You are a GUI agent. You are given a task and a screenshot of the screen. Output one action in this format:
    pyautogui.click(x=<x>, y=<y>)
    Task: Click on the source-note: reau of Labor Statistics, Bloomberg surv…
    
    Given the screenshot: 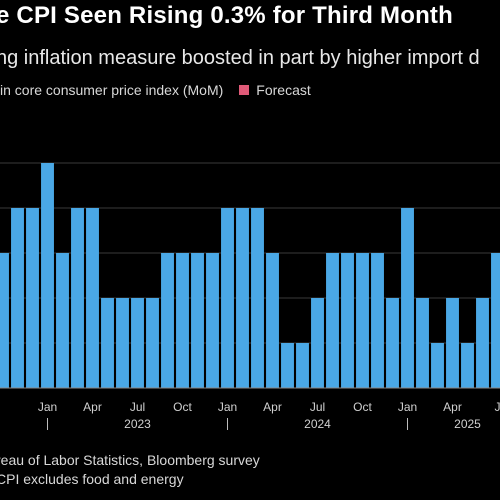 What is the action you would take?
    pyautogui.click(x=130, y=460)
    